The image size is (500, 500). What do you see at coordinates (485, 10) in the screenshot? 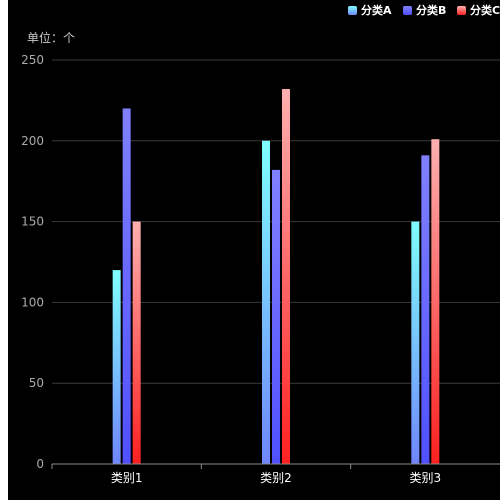
I see `legend-label: 分类C` at bounding box center [485, 10].